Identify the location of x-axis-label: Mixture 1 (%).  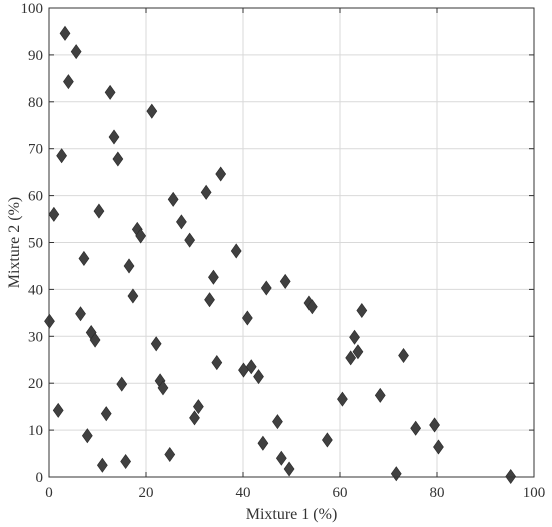
(292, 514).